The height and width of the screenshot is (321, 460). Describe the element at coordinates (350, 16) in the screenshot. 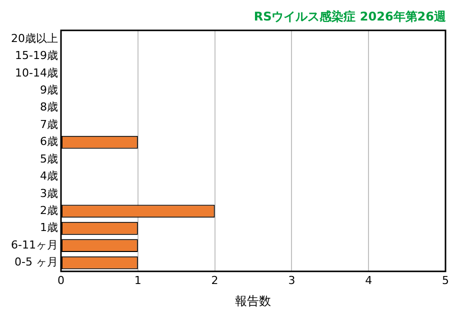

I see `chart-title: RSウイルス感染症 2026年第26週` at that location.